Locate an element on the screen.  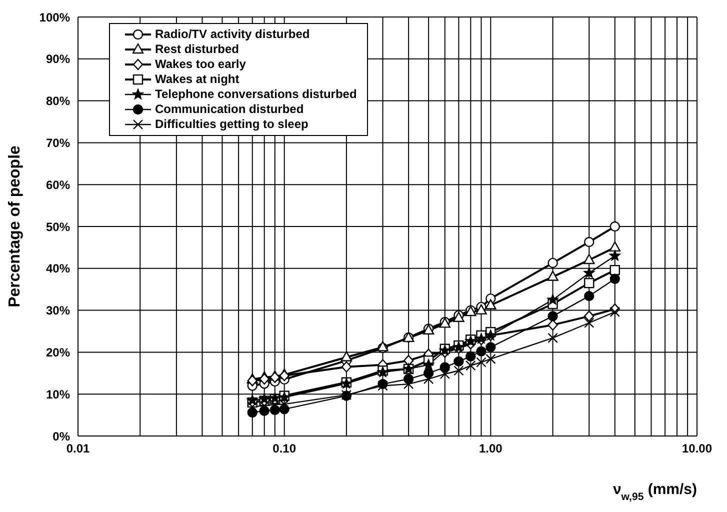
legend-label: Wakes too early is located at coordinates (200, 64).